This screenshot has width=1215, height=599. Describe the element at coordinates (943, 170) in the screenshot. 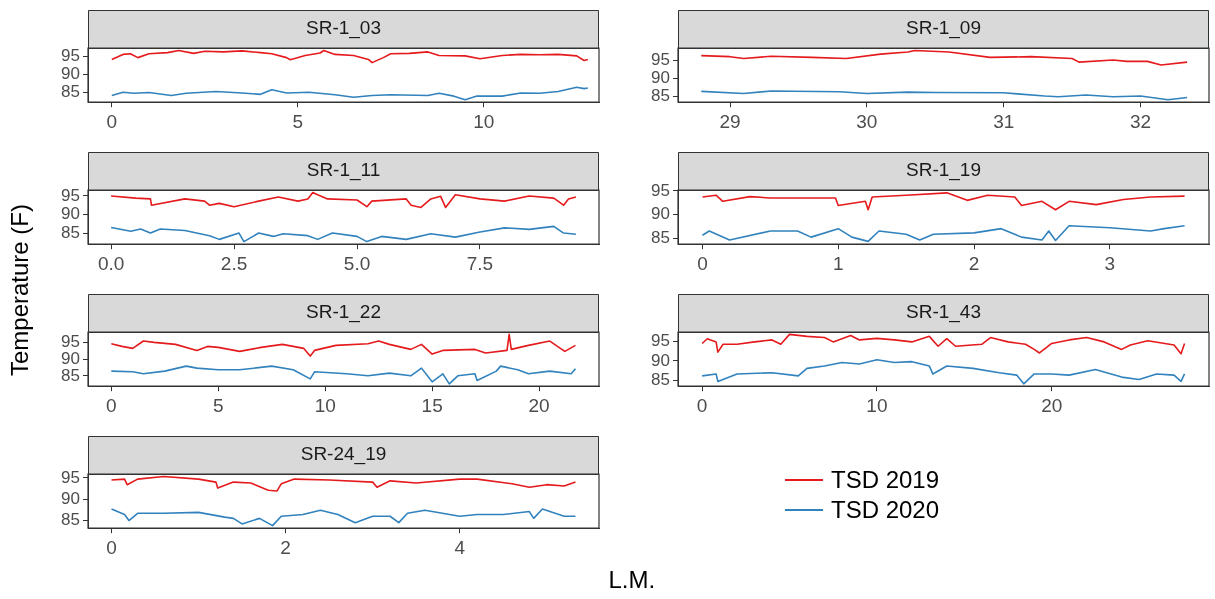

I see `chart-title: SR-1_19` at that location.